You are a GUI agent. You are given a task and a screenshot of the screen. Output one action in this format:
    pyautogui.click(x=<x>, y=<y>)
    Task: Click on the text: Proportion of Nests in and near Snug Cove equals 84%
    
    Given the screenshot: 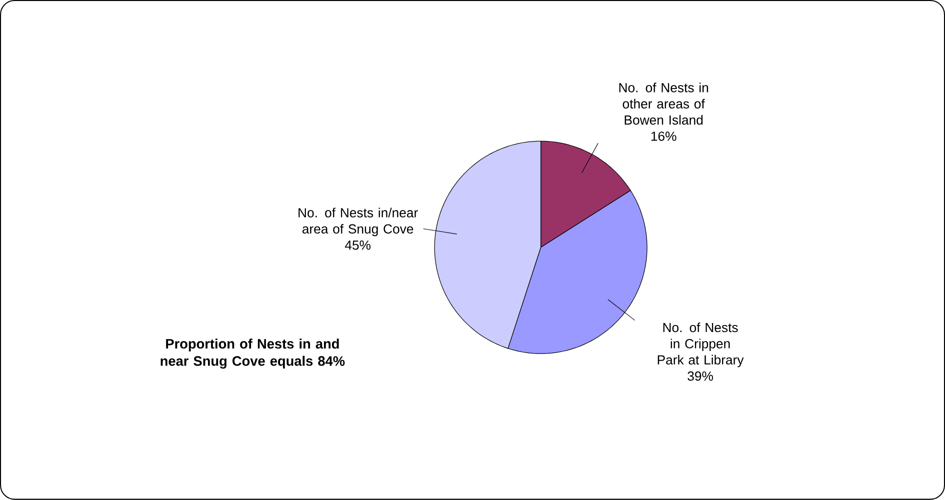 What is the action you would take?
    pyautogui.click(x=252, y=353)
    